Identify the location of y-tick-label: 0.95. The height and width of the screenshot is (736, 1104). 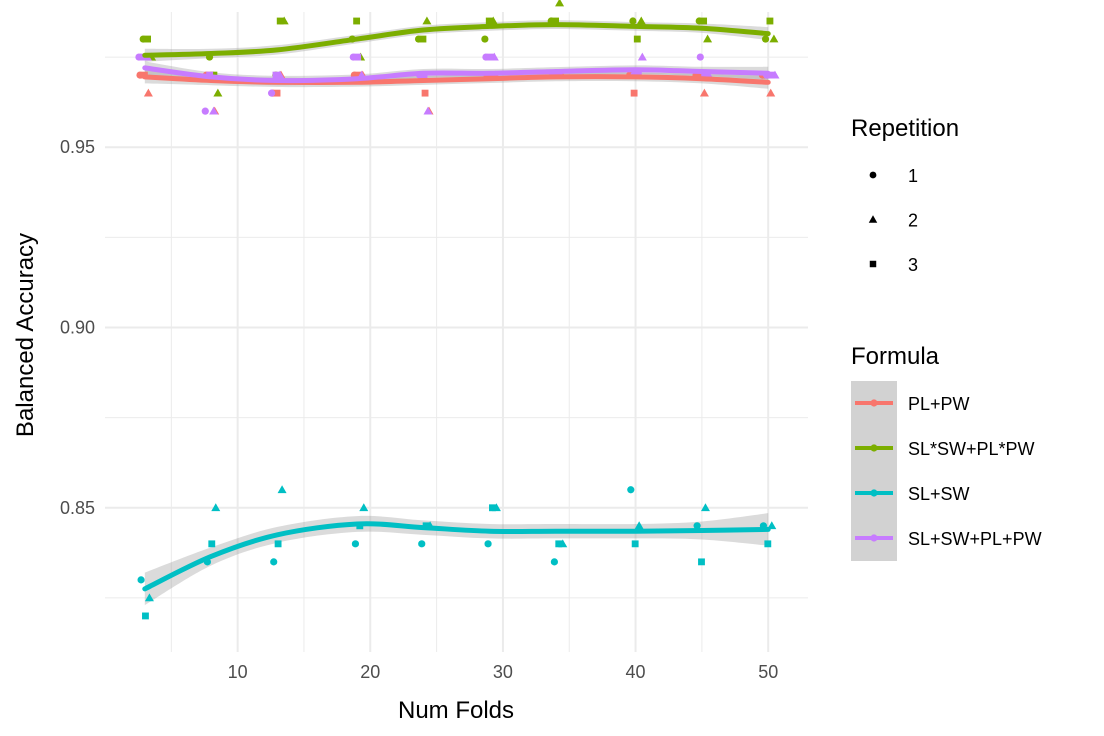
(77, 147).